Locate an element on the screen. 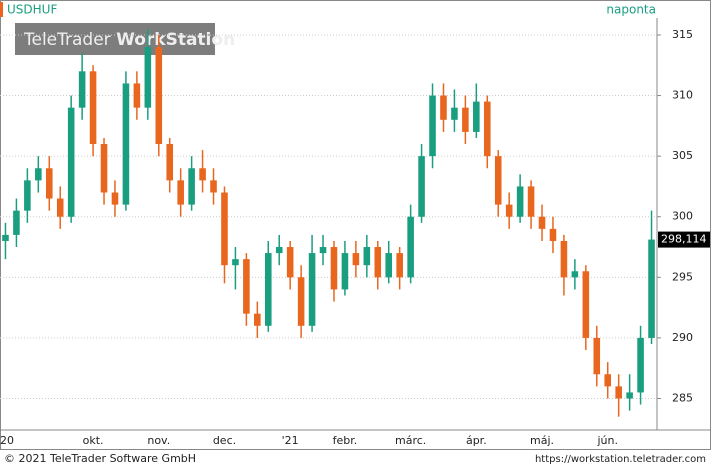  footer-right: https://workstation.teletrader.com is located at coordinates (620, 459).